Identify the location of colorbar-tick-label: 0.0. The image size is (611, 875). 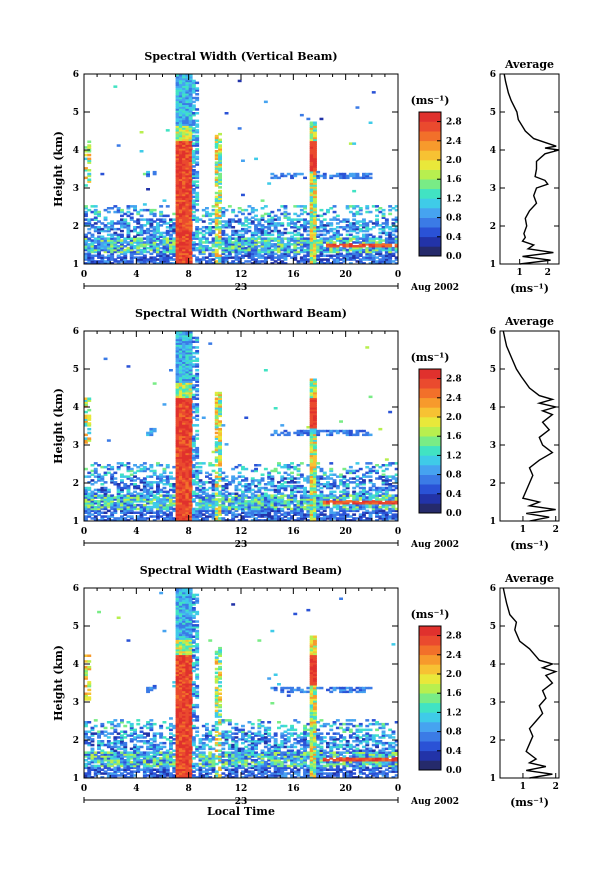
(454, 257).